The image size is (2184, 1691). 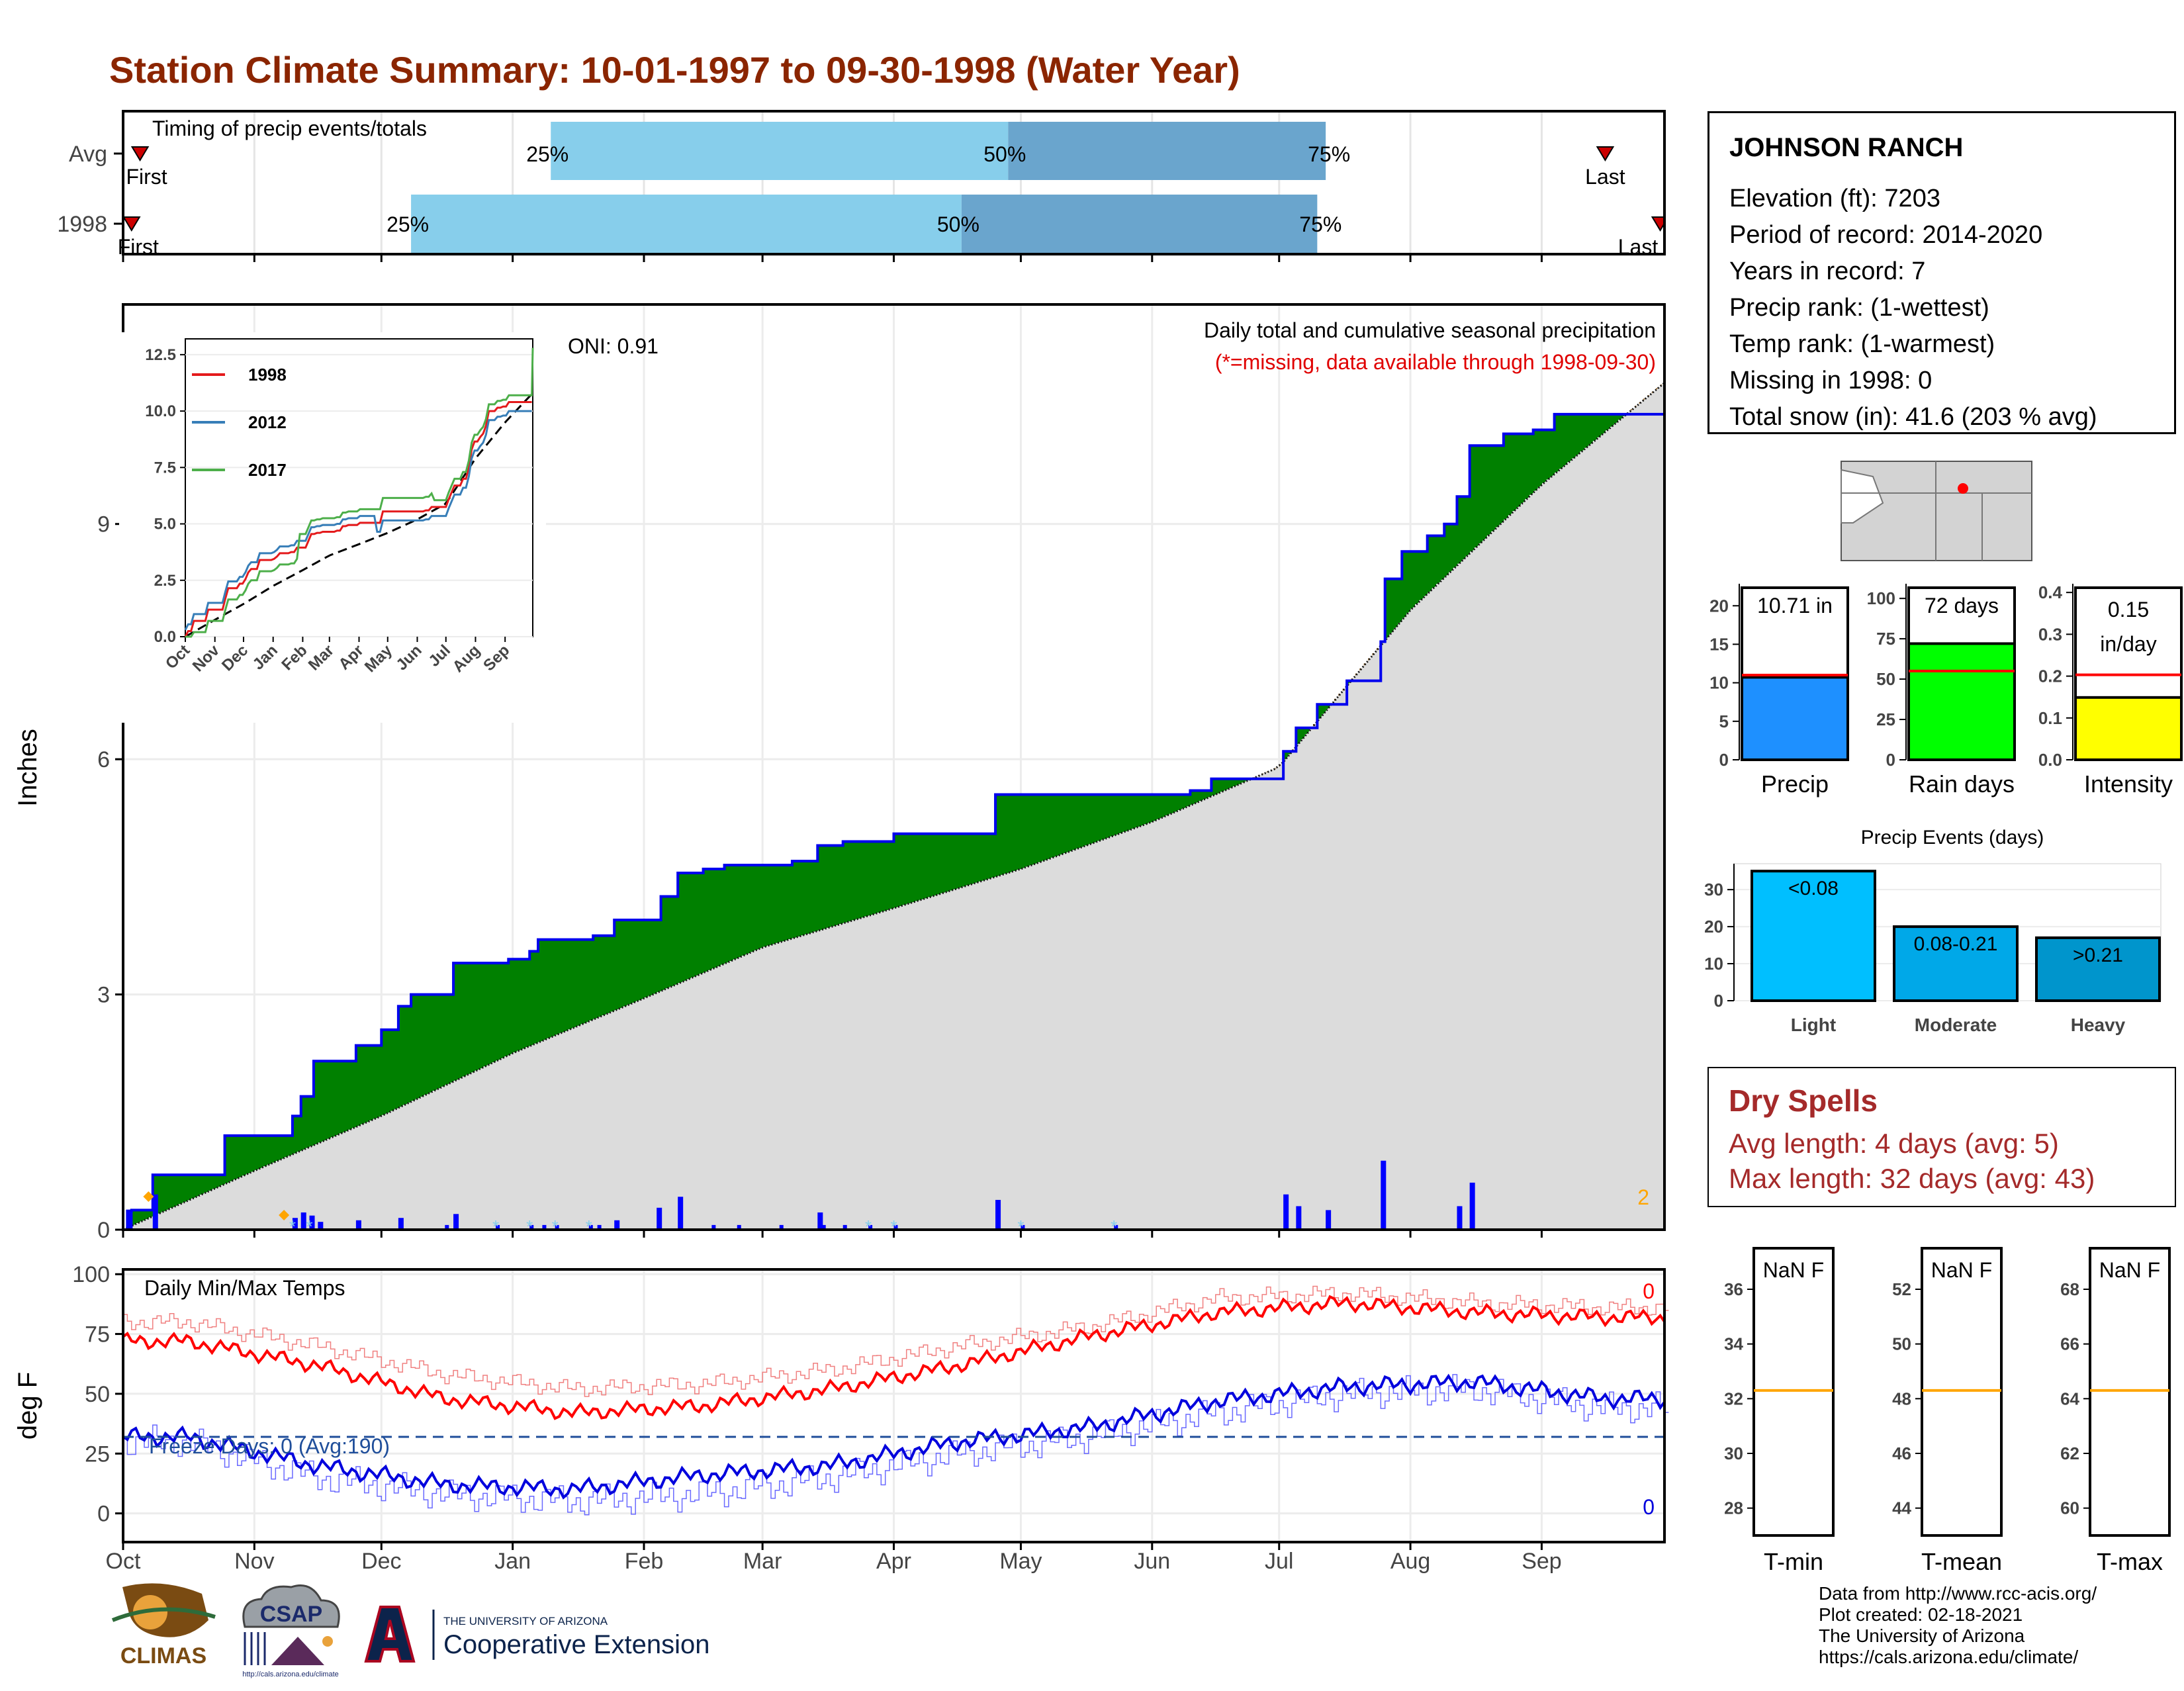 What do you see at coordinates (1803, 1101) in the screenshot?
I see `dry-spells-title: Dry Spells` at bounding box center [1803, 1101].